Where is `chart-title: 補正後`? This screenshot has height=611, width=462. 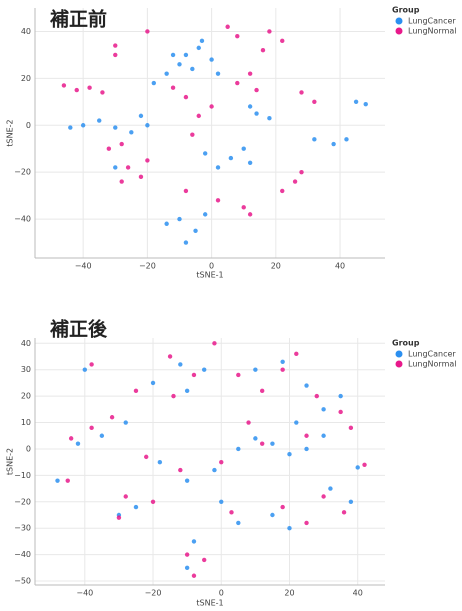 chart-title: 補正後 is located at coordinates (78, 329).